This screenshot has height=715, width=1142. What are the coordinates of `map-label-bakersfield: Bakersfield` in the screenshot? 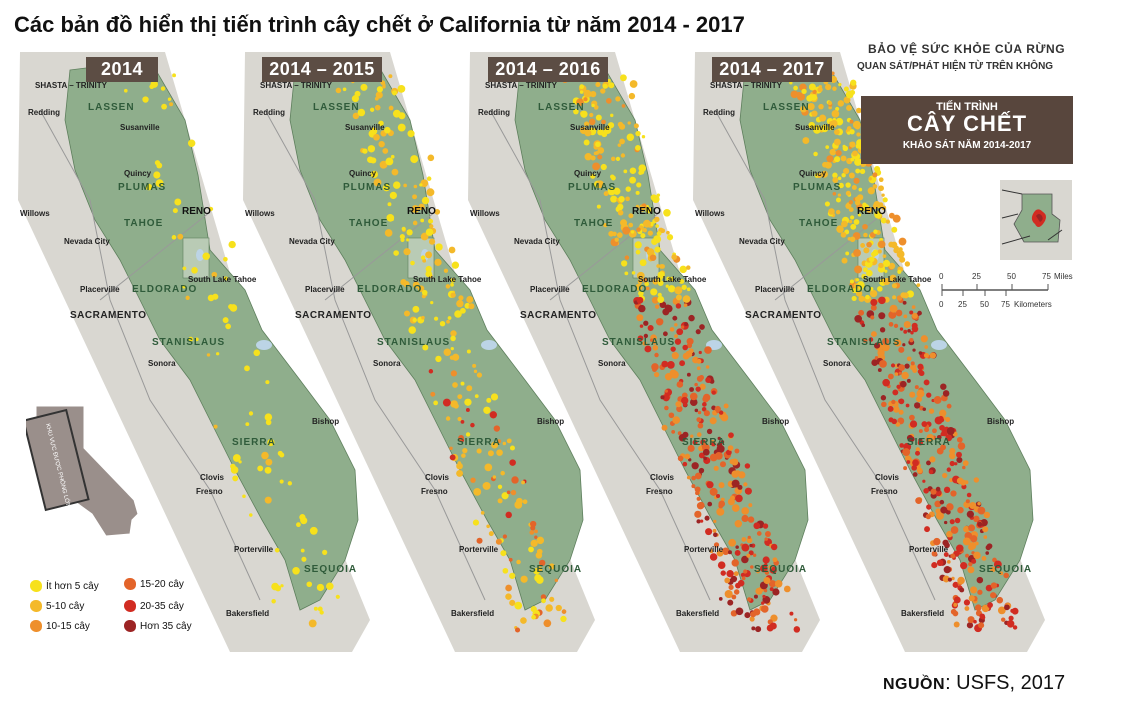 It's located at (697, 613).